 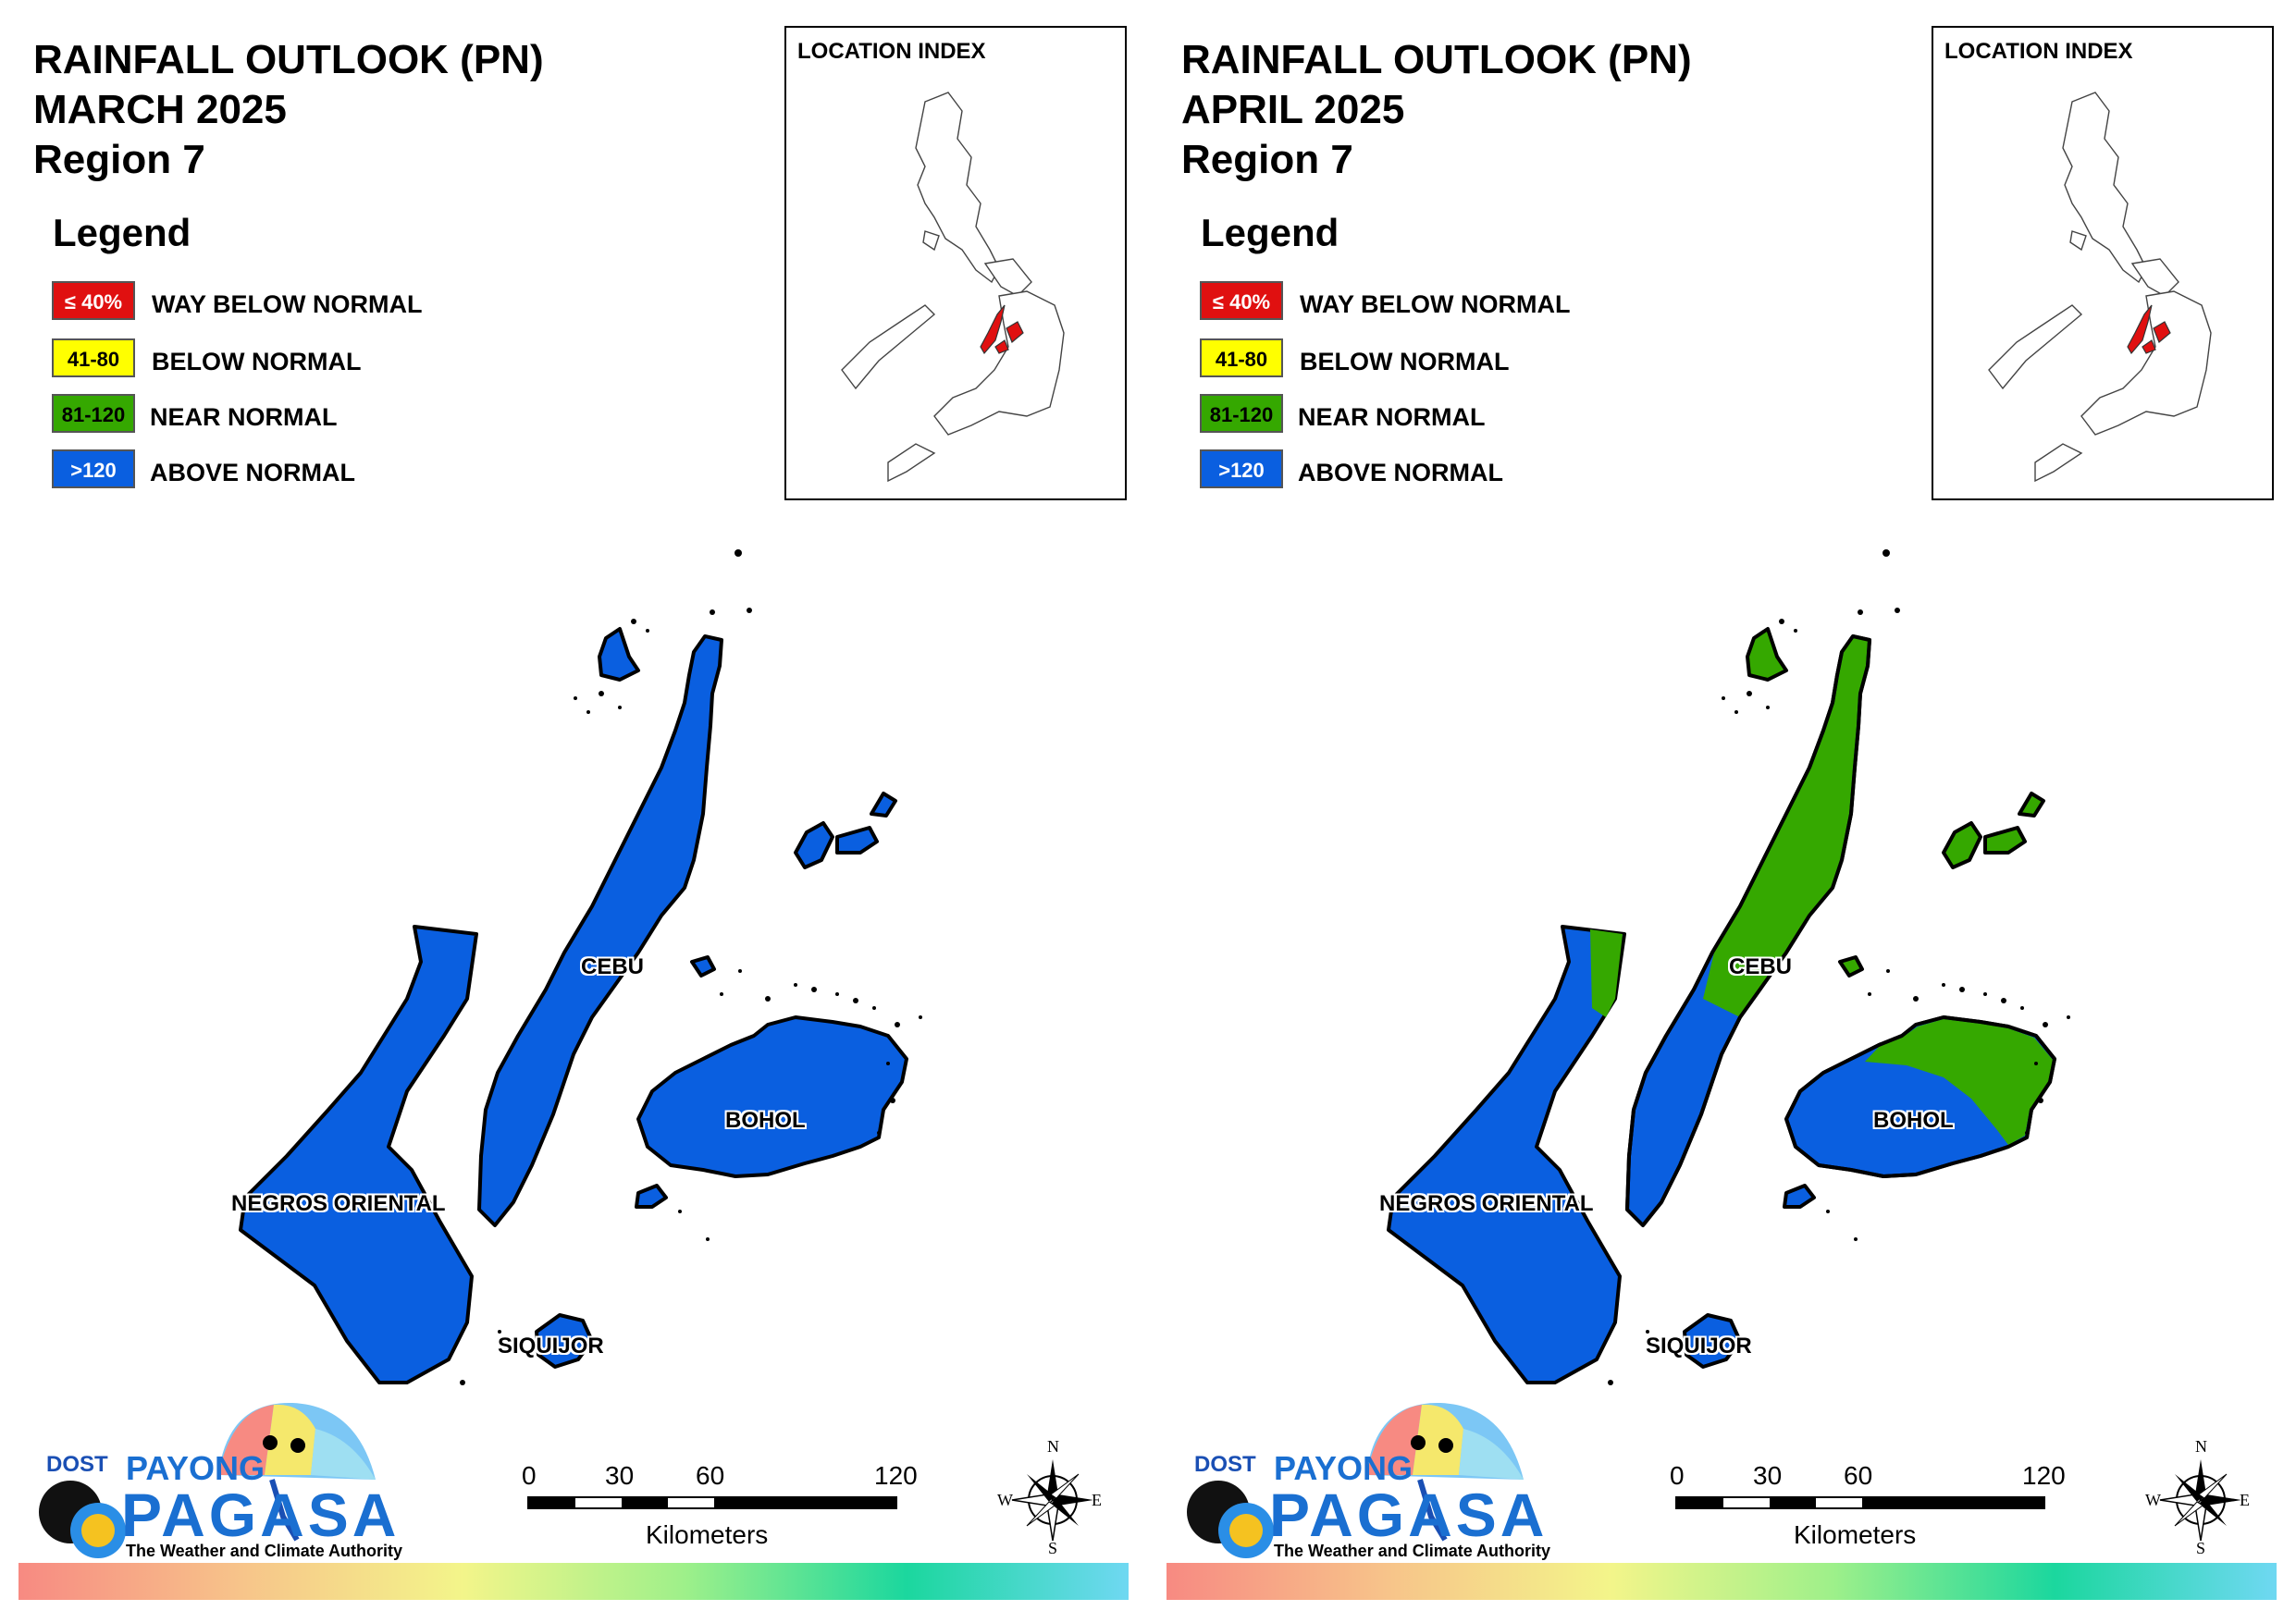 What do you see at coordinates (160, 109) in the screenshot?
I see `title-line-2: MARCH 2025` at bounding box center [160, 109].